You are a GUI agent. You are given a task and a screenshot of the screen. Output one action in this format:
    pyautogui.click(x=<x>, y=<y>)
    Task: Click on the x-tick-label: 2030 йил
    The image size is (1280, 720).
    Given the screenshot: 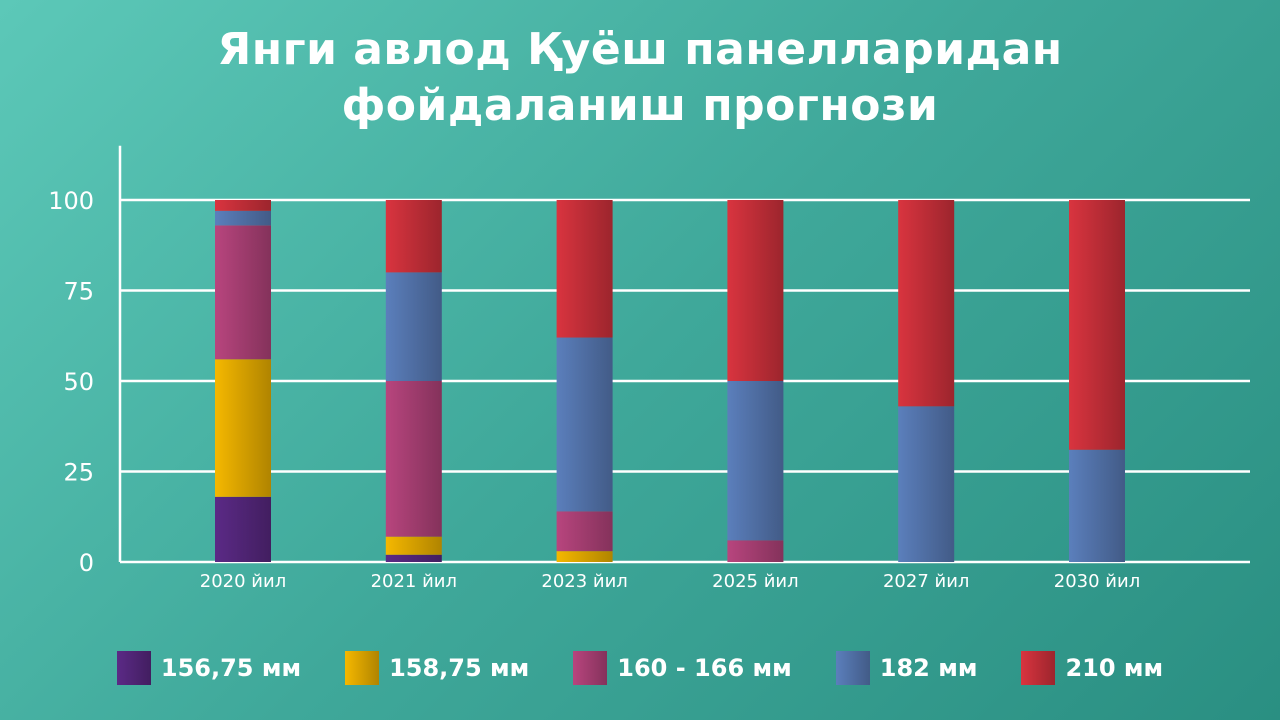 What is the action you would take?
    pyautogui.click(x=1097, y=581)
    